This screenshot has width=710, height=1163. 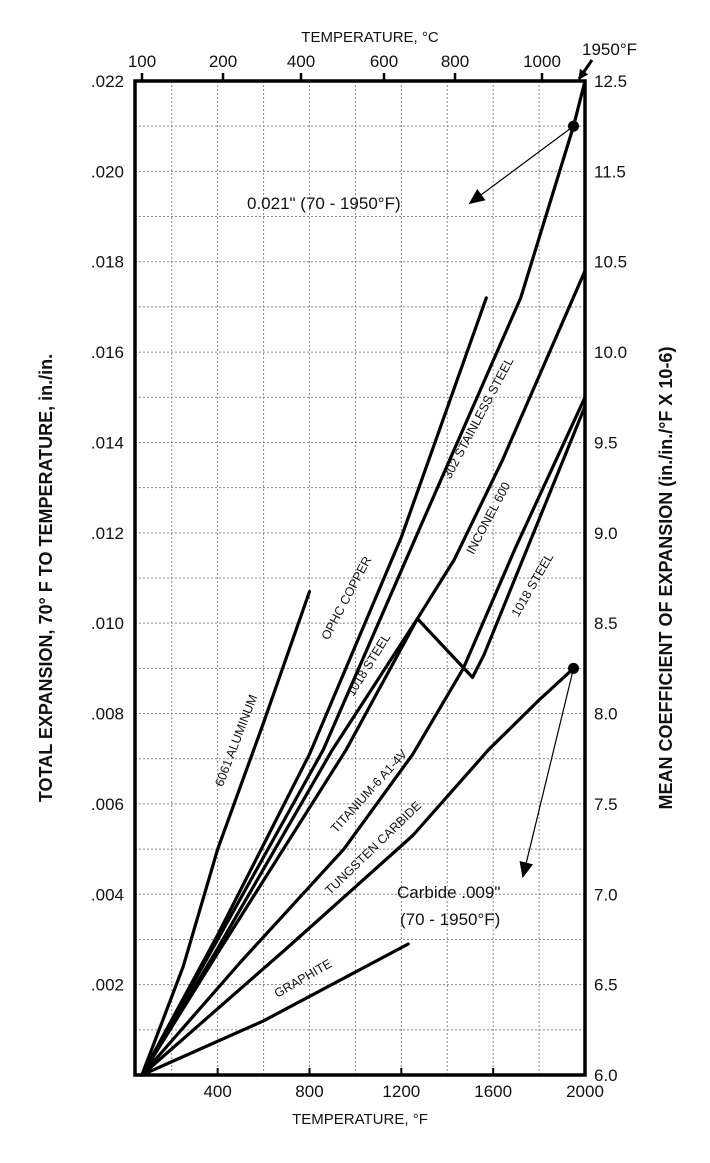 I want to click on bottom-axis-title: TEMPERATURE, °F, so click(x=360, y=1119).